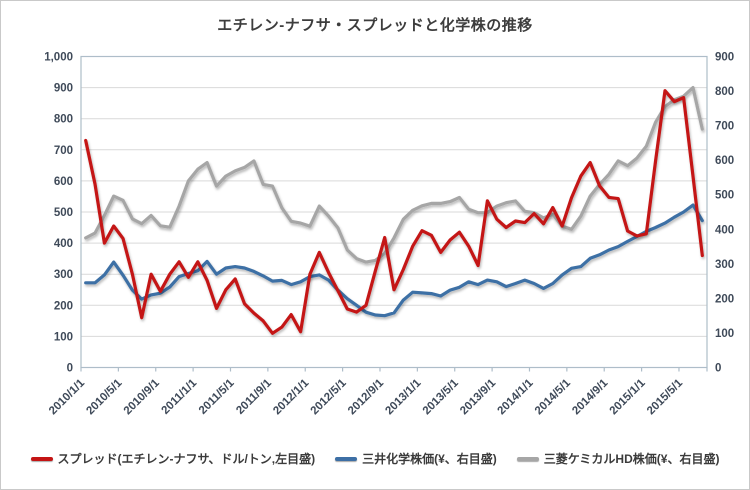 This screenshot has height=490, width=750. I want to click on legend-item-mitsui: 三井化学株価(¥、右目盛), so click(416, 458).